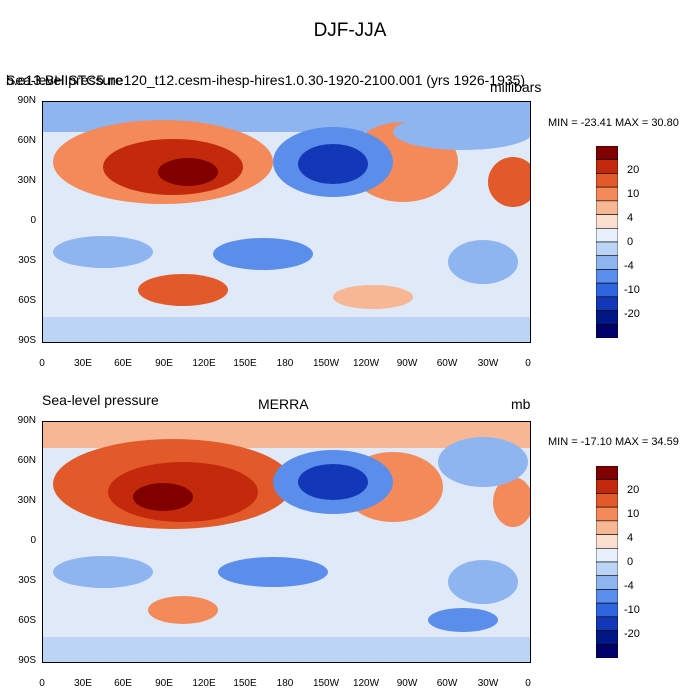 This screenshot has width=700, height=700. I want to click on panel-2-colorbar, so click(607, 562).